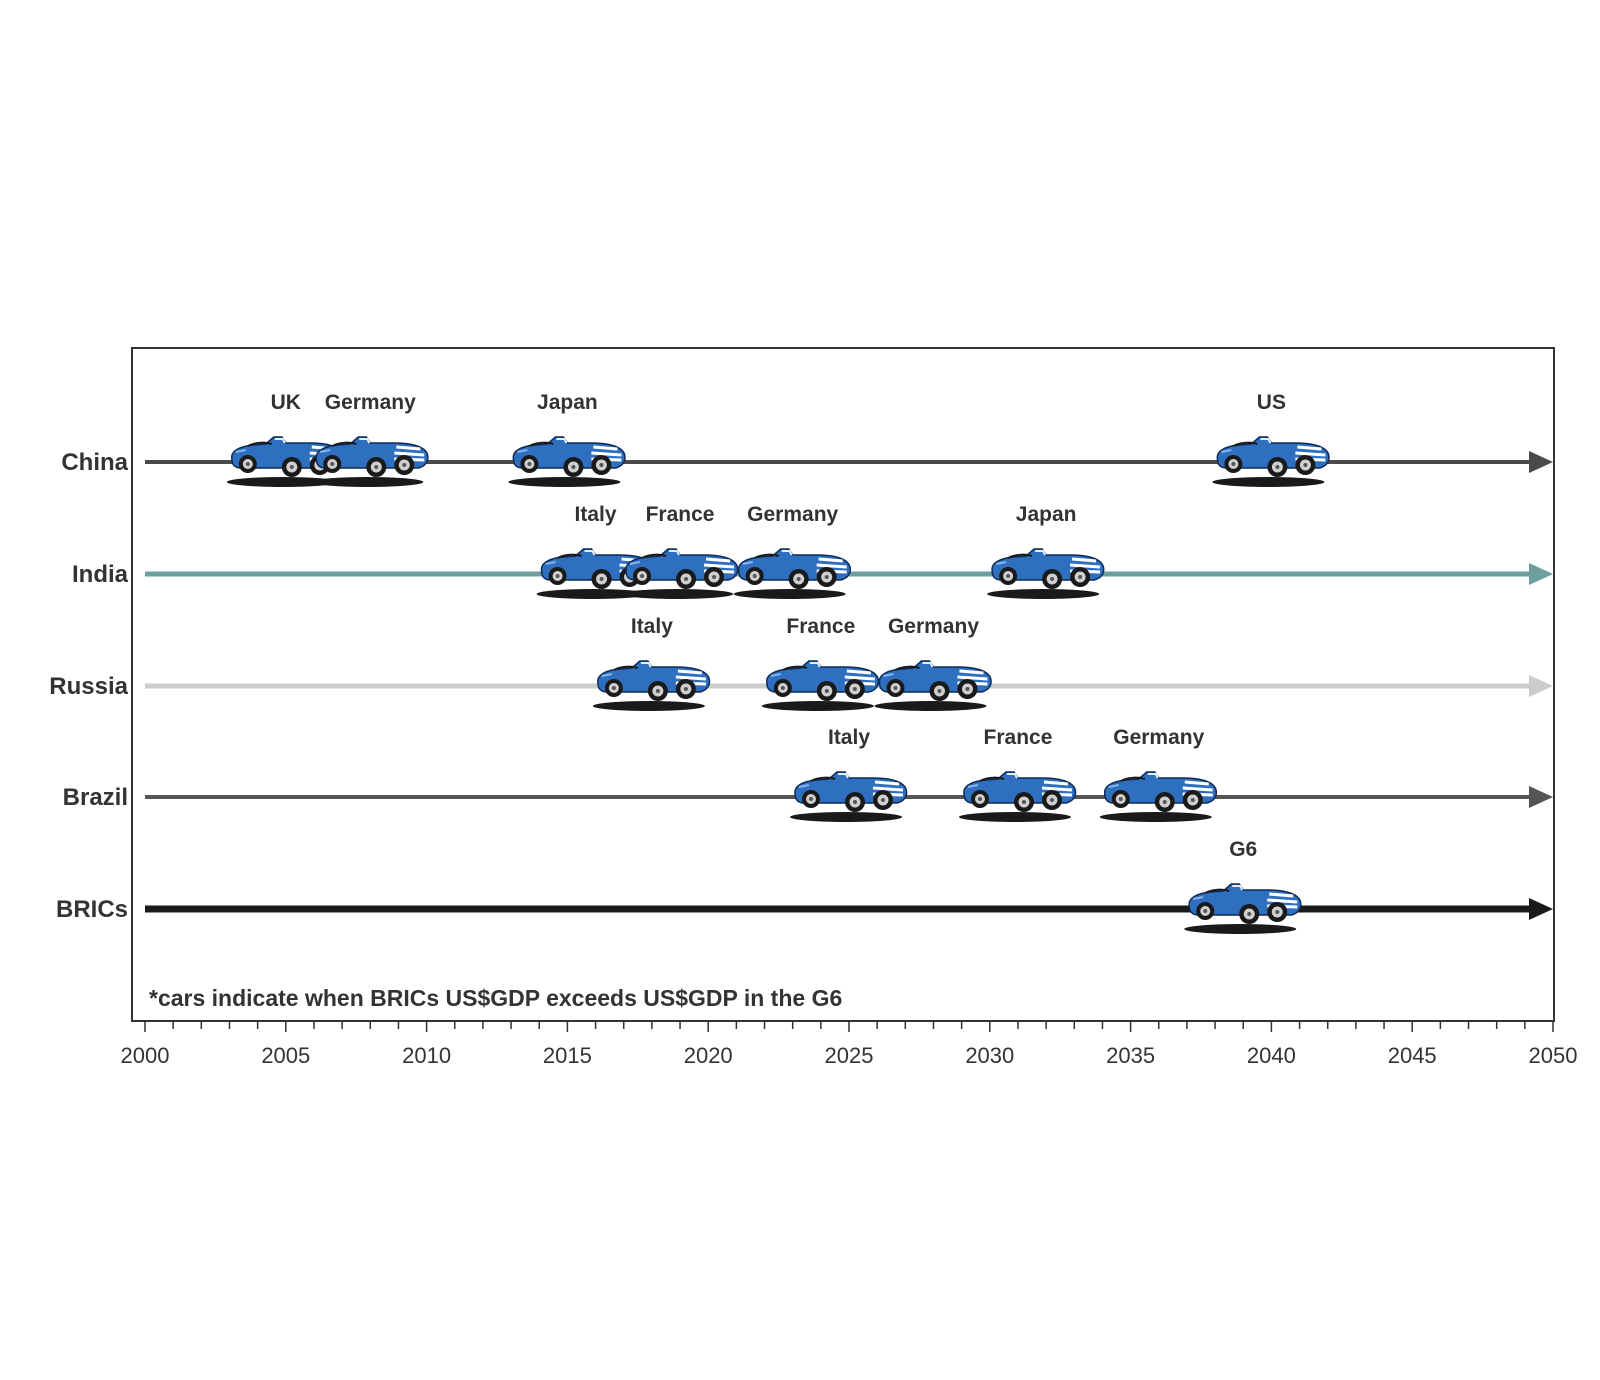 The width and height of the screenshot is (1600, 1380). What do you see at coordinates (285, 439) in the screenshot?
I see `event-marker: UK` at bounding box center [285, 439].